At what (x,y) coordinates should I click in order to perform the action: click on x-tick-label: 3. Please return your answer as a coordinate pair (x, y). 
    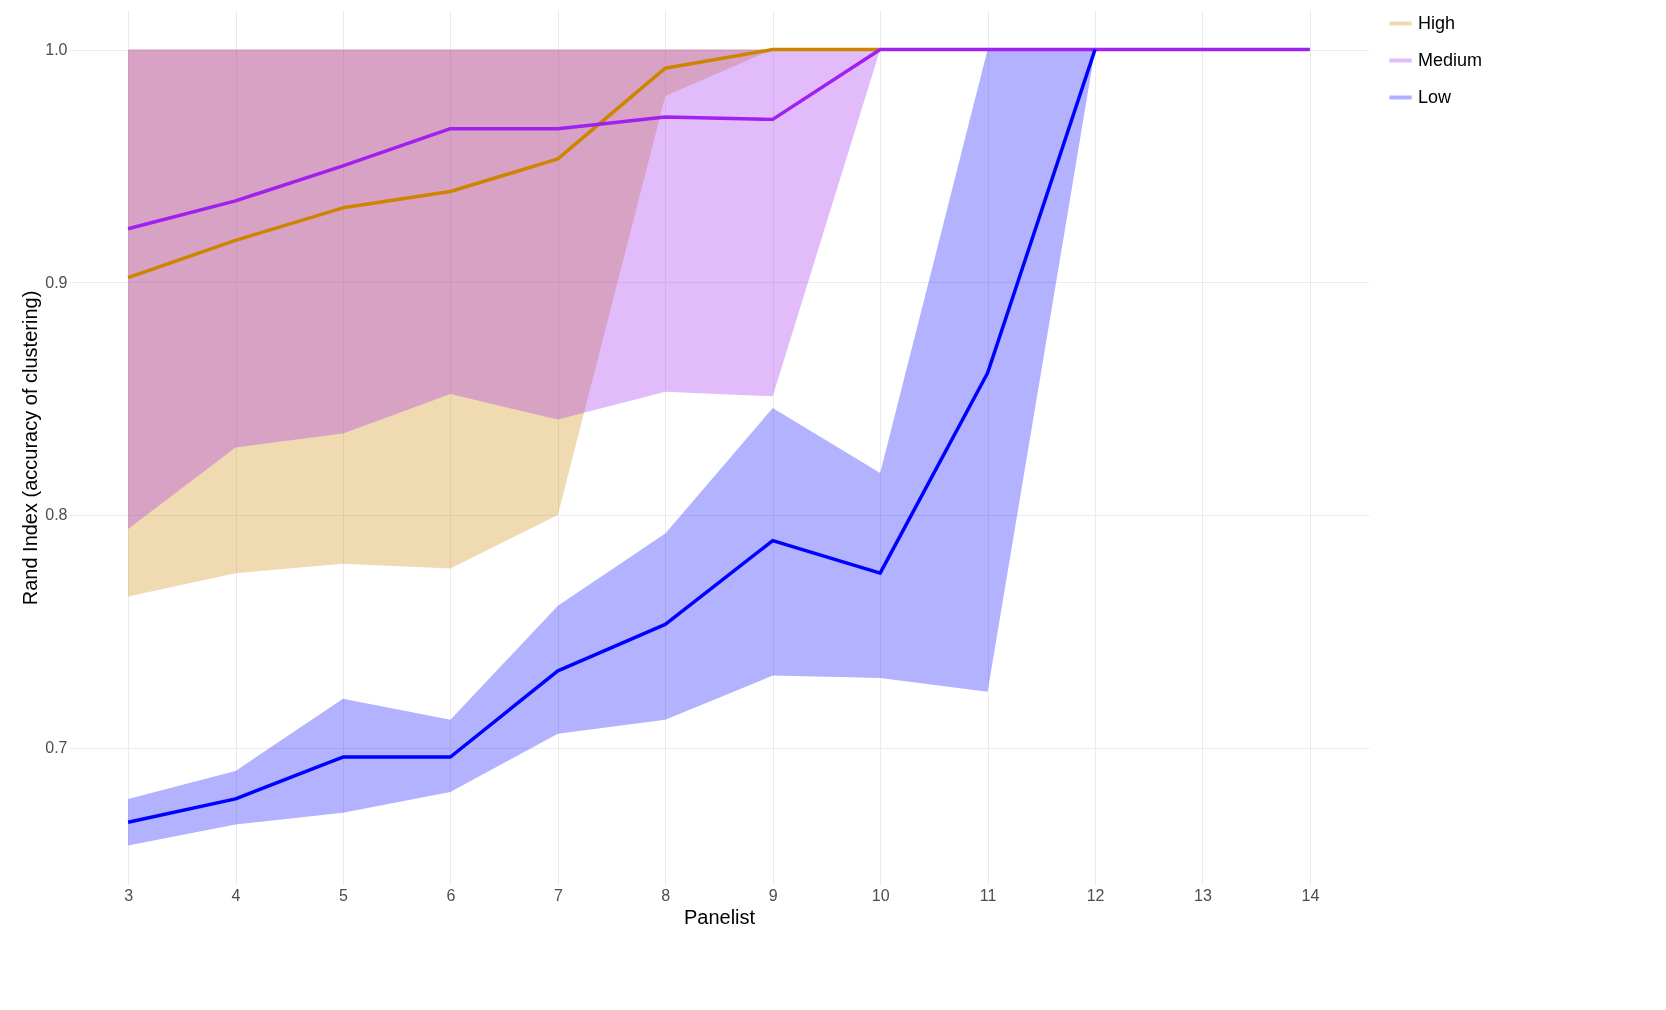
    Looking at the image, I should click on (129, 895).